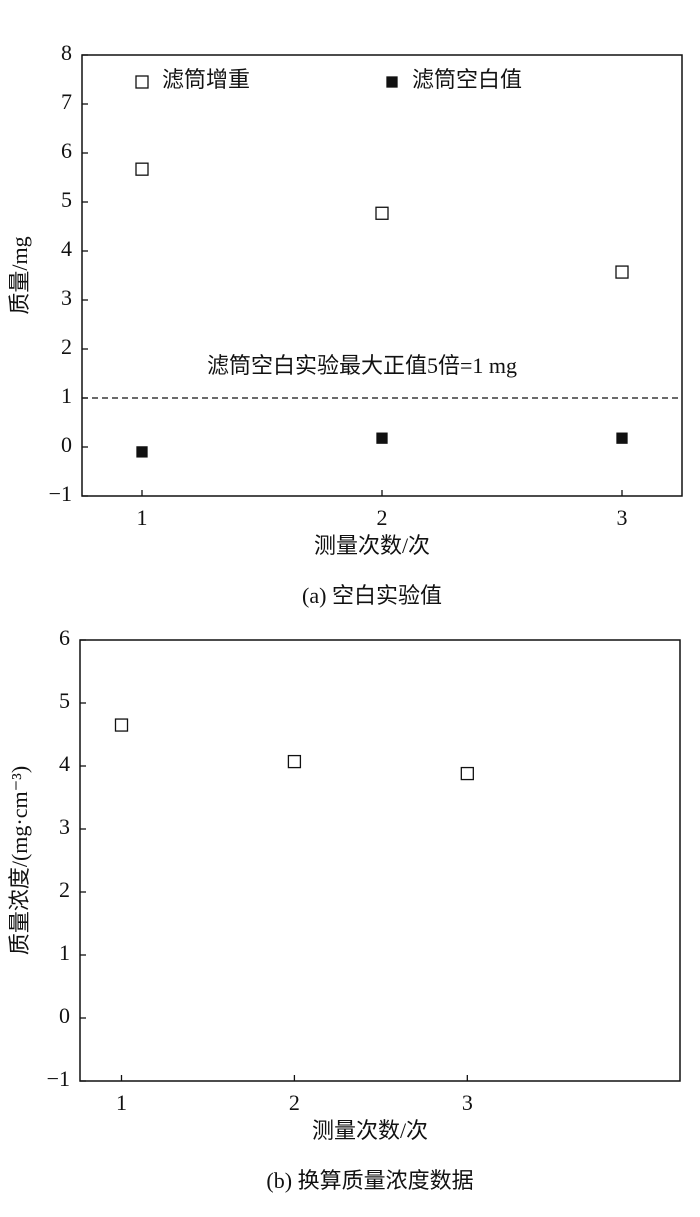 This screenshot has height=1217, width=700. Describe the element at coordinates (362, 365) in the screenshot. I see `reference-label: 滤筒空白实验最大正值5倍=1 mg` at that location.